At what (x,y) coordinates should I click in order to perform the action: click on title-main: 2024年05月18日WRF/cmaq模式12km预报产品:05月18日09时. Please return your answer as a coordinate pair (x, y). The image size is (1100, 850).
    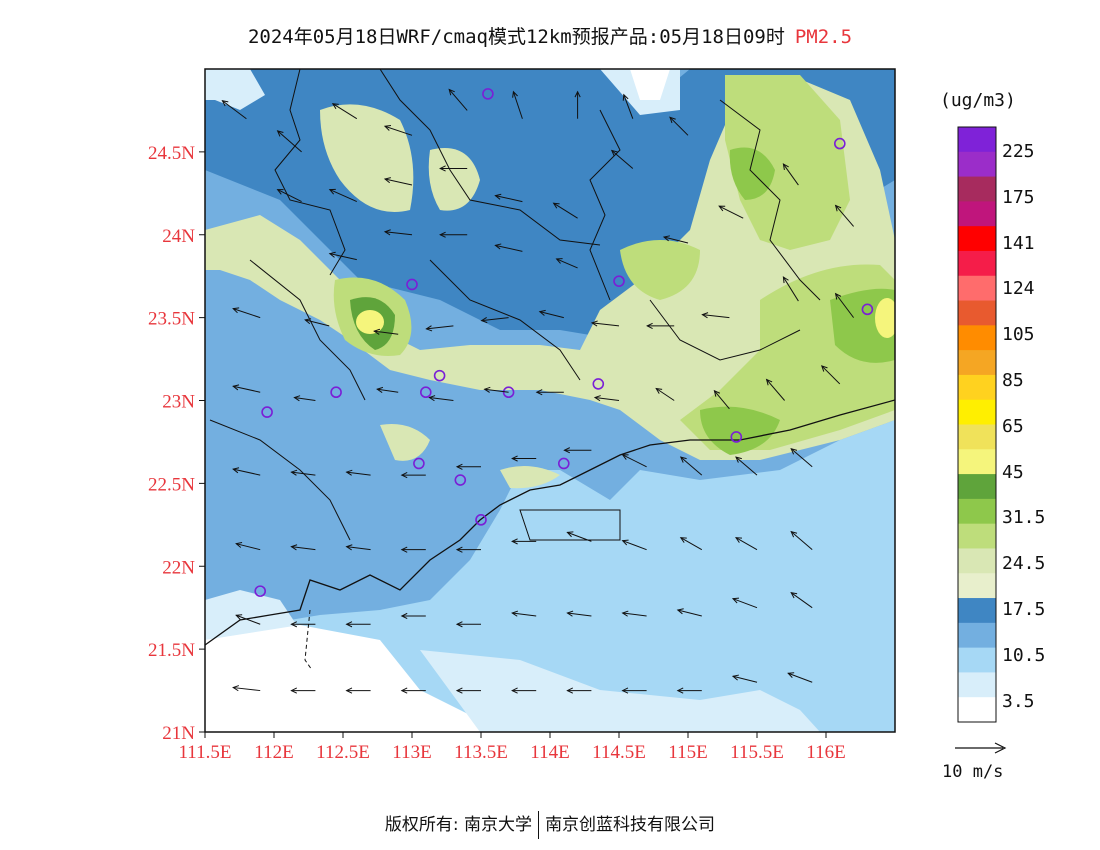
    Looking at the image, I should click on (516, 37).